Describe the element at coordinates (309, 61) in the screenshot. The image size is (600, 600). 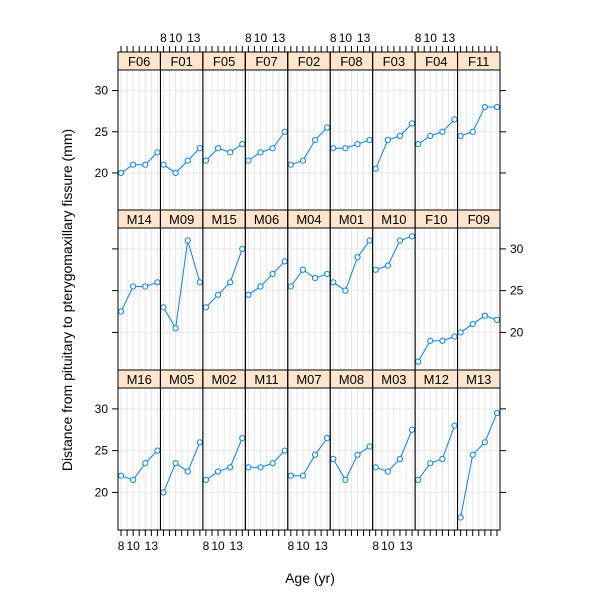
I see `panel-strip-label: F02` at that location.